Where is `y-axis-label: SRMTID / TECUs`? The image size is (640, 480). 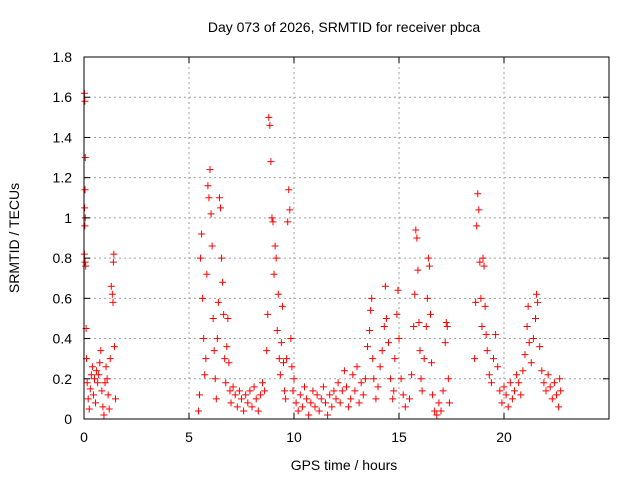 y-axis-label: SRMTID / TECUs is located at coordinates (14, 238).